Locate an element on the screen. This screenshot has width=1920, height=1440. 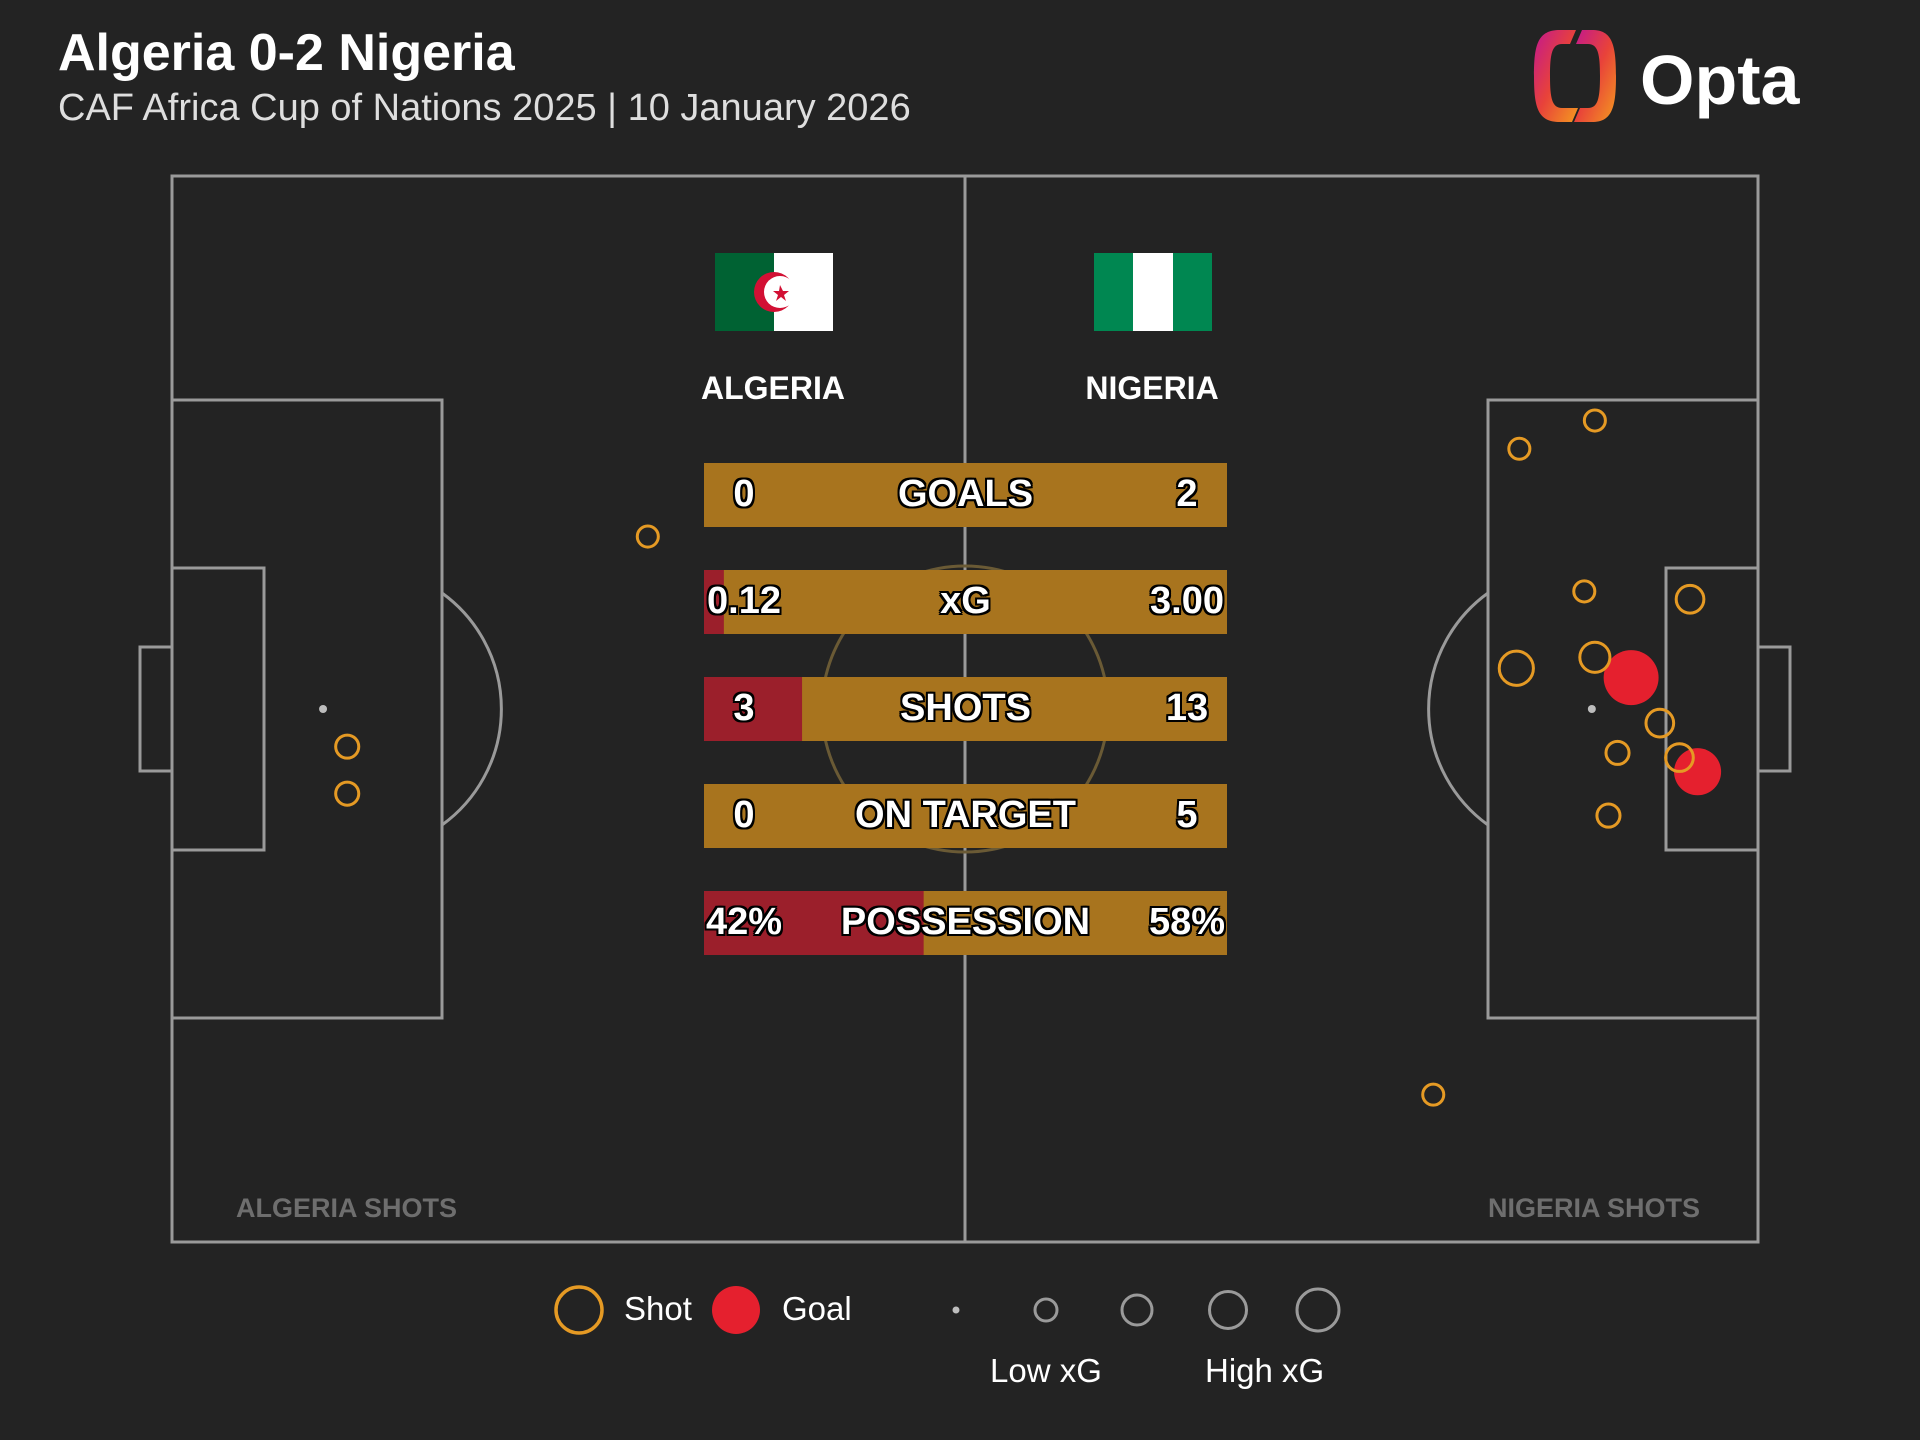
stat-label: ON TARGET is located at coordinates (965, 815).